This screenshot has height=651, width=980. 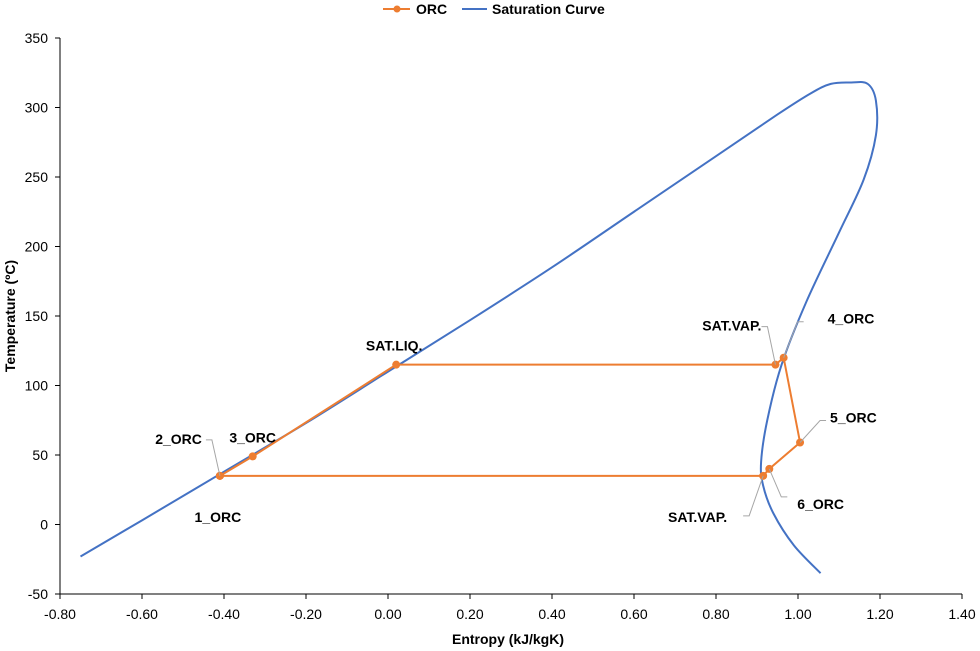 I want to click on point-label: 2_ORC, so click(x=178, y=439).